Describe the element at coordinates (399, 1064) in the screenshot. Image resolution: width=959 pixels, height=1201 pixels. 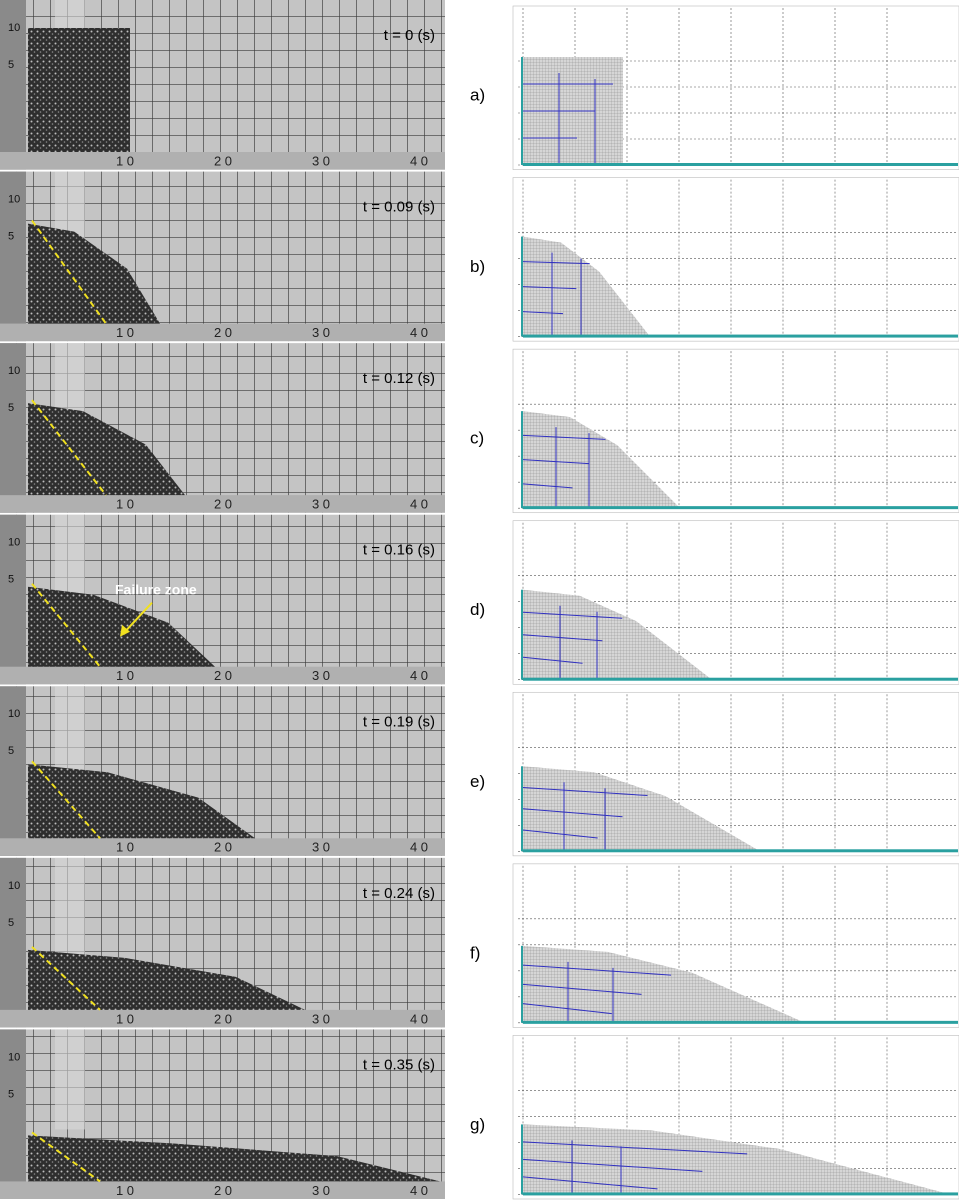
I see `time-label: t = 0.35 (s)` at that location.